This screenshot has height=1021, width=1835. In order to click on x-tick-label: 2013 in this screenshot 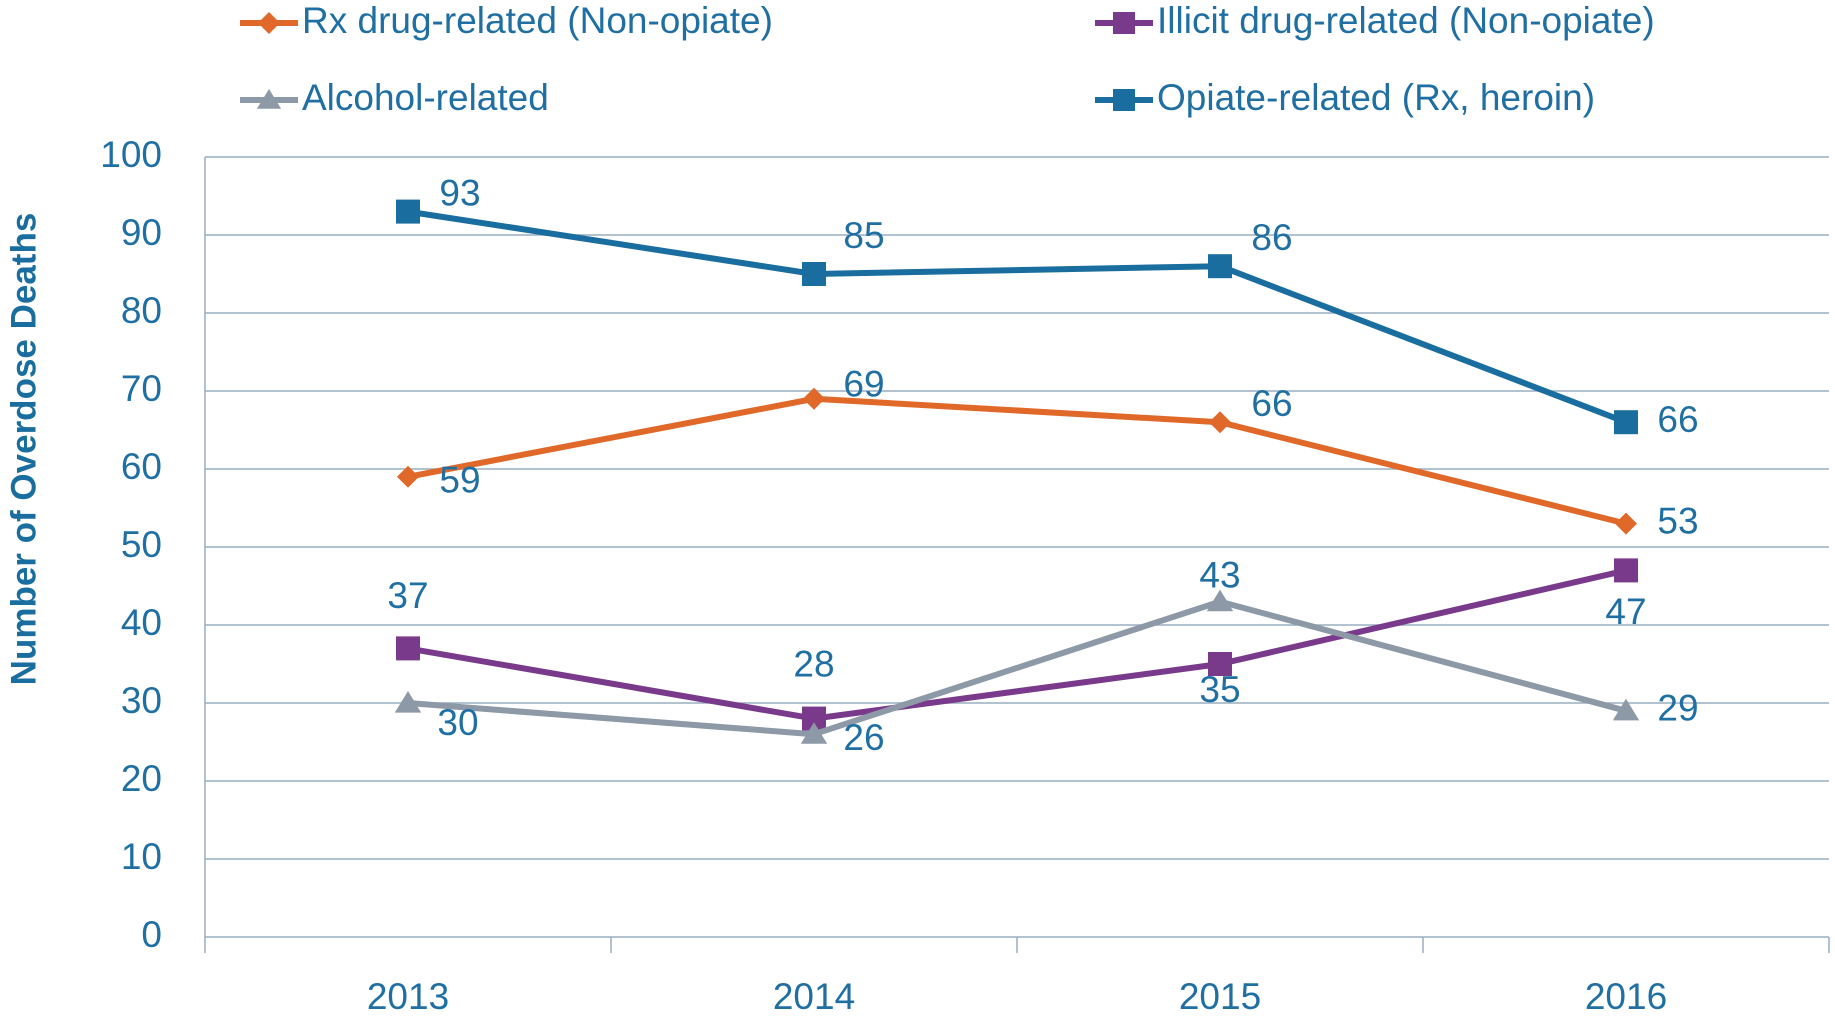, I will do `click(408, 996)`.